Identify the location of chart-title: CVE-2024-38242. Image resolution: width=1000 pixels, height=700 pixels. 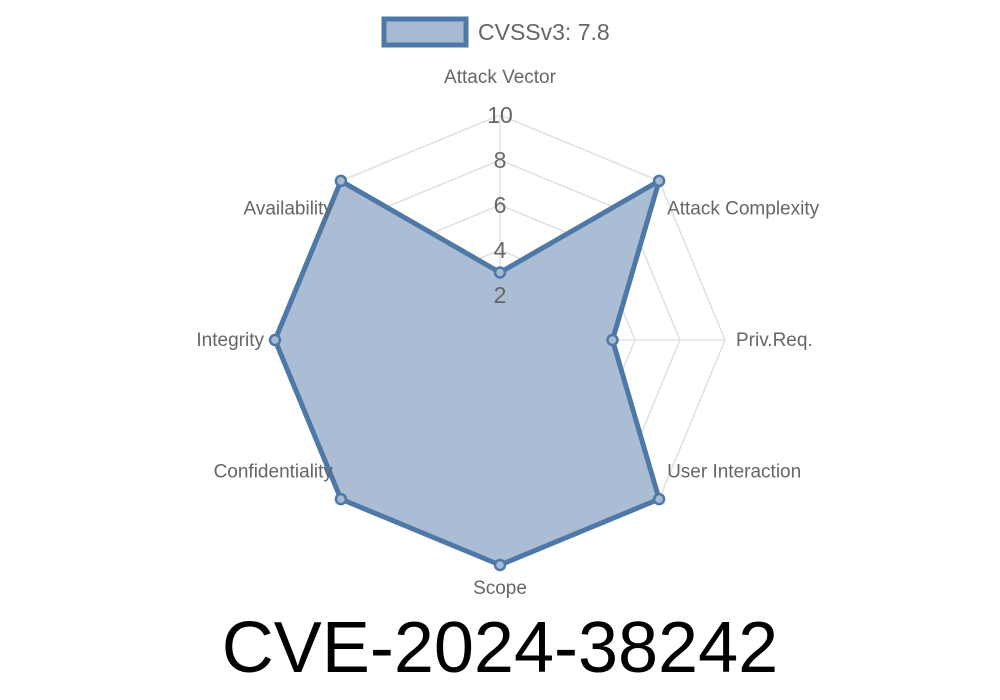
(500, 648).